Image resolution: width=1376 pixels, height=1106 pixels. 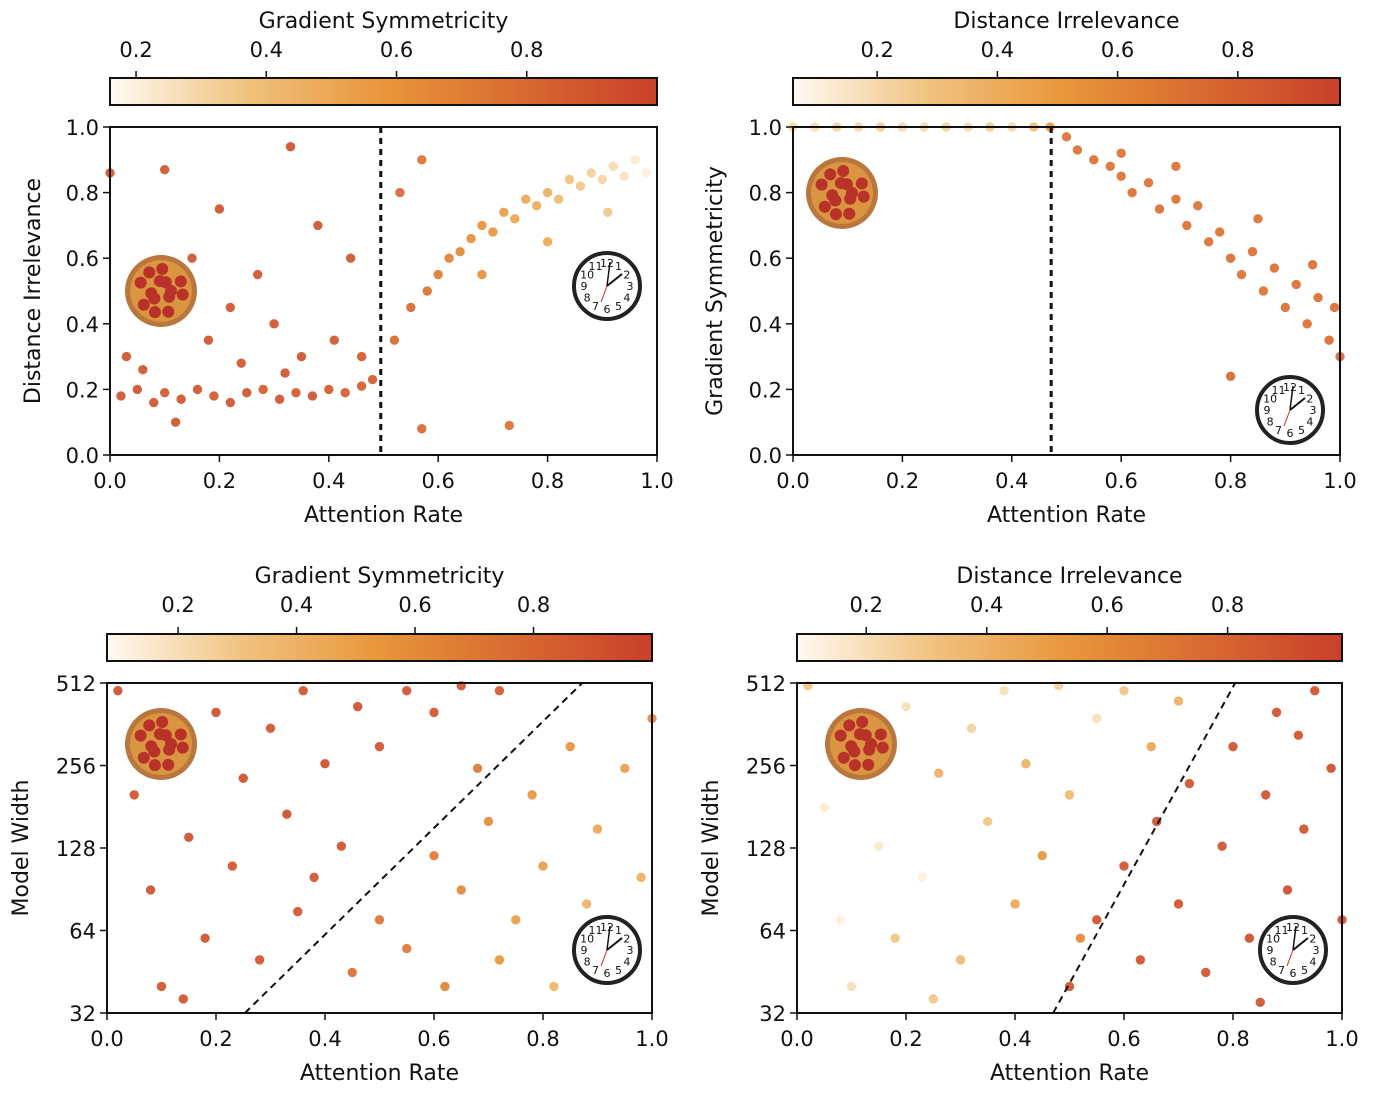 I want to click on pizza-icon, so click(x=842, y=193).